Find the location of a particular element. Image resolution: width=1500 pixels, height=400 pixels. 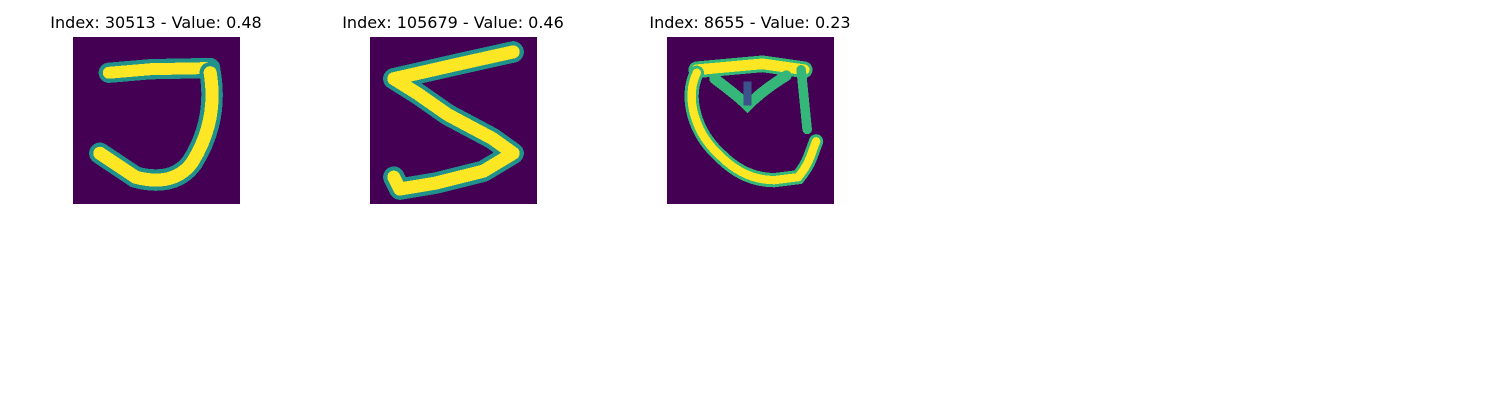

panel-title: Index: 105679 - Value: 0.46 is located at coordinates (453, 22).